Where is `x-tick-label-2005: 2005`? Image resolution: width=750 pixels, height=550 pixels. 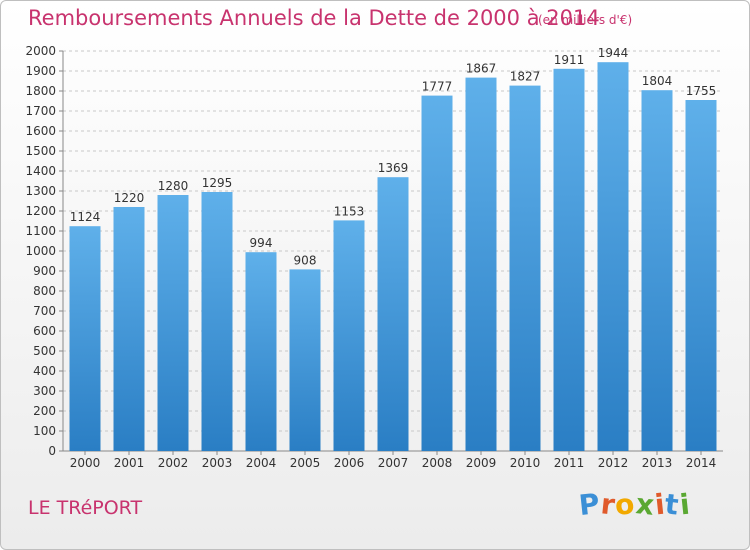 x-tick-label-2005: 2005 is located at coordinates (305, 463).